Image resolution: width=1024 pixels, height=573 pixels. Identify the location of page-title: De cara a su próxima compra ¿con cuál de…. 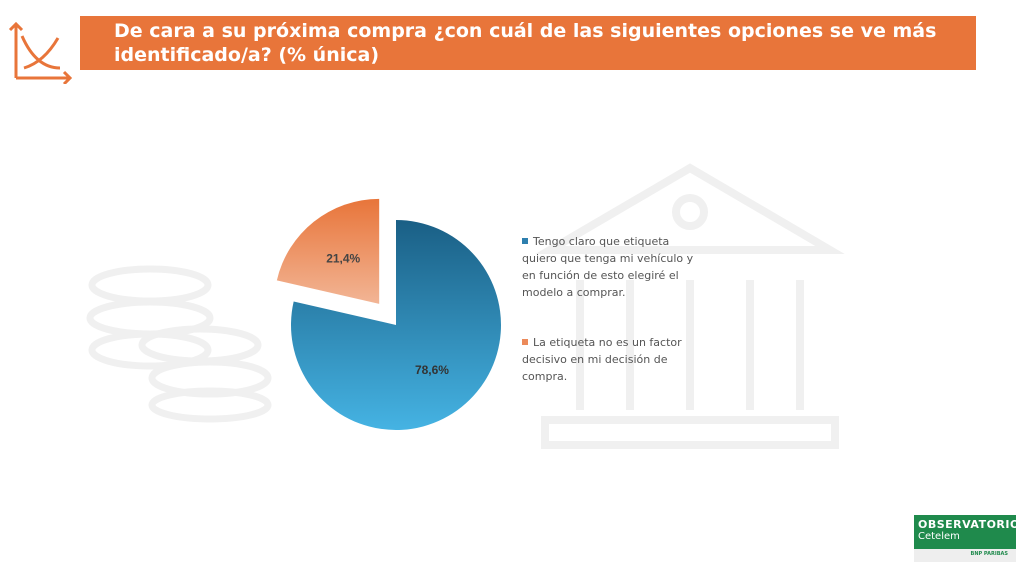
(528, 43).